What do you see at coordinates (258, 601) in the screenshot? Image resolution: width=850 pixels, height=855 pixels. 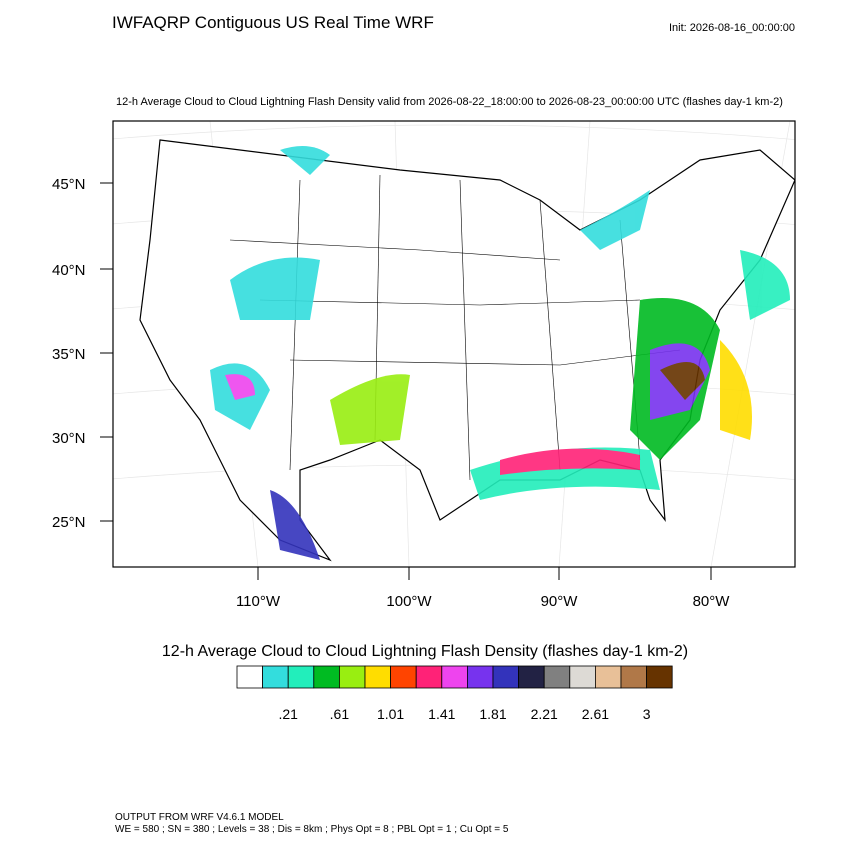 I see `lon-label: 110°W` at bounding box center [258, 601].